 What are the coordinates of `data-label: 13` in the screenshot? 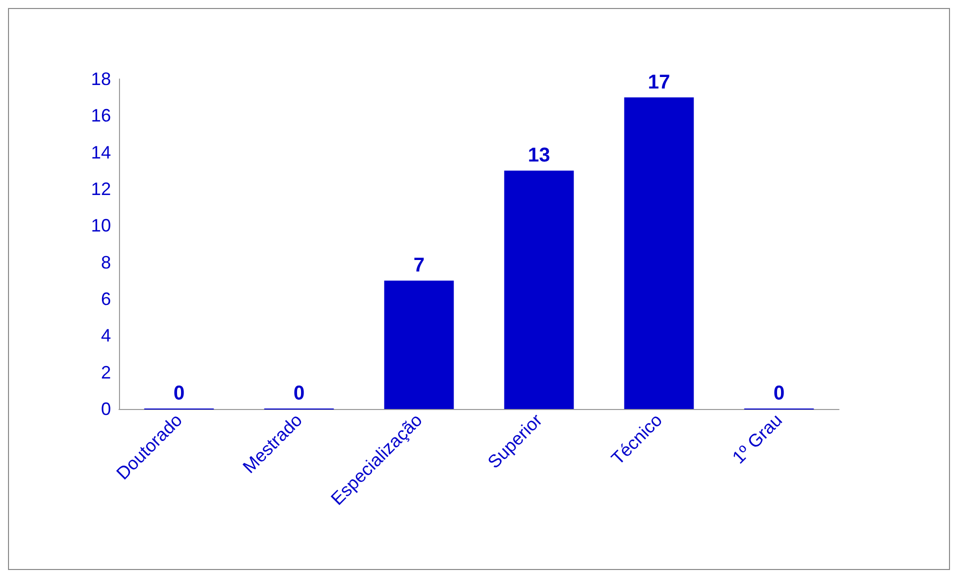 It's located at (539, 155).